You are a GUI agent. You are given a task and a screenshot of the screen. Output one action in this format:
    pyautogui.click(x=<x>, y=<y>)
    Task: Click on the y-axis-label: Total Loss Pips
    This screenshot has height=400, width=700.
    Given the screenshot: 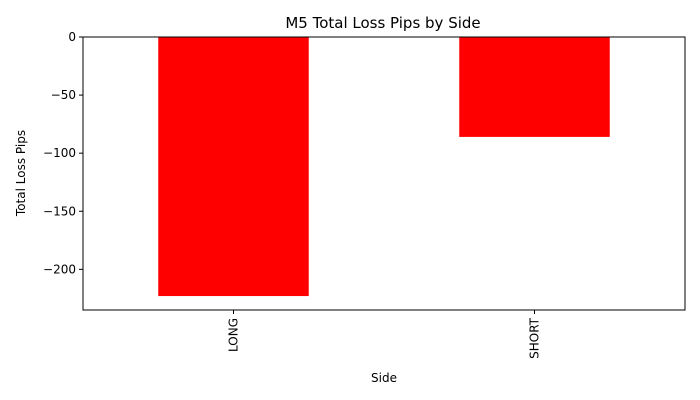 What is the action you would take?
    pyautogui.click(x=21, y=173)
    